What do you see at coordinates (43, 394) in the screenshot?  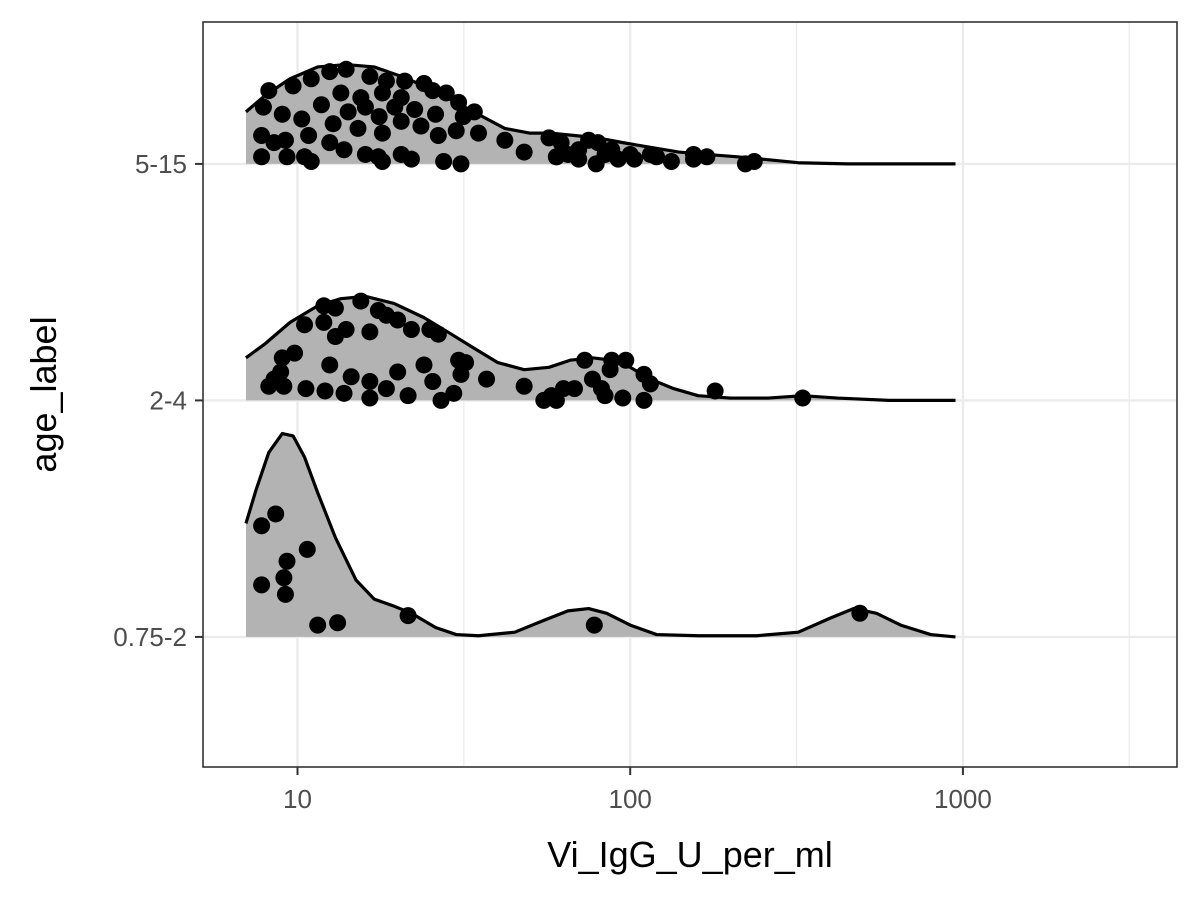 I see `y-axis-title: age_label` at bounding box center [43, 394].